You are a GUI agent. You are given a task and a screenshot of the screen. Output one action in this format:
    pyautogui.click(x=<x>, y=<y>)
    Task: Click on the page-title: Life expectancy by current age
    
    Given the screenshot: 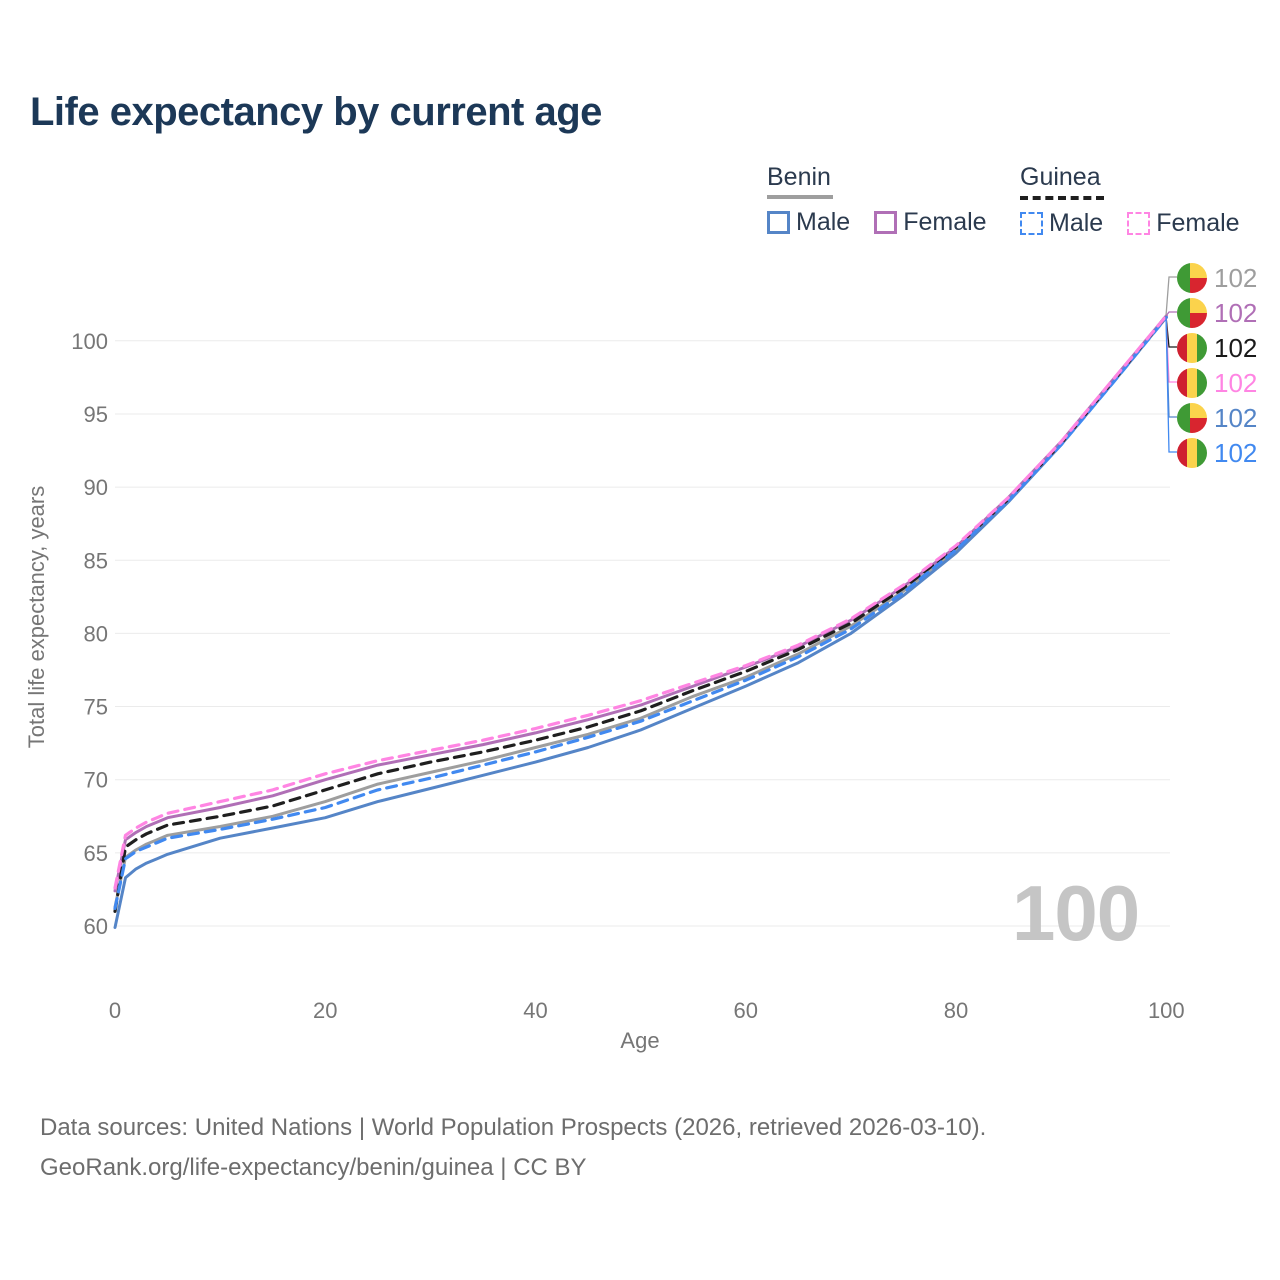 What is the action you would take?
    pyautogui.click(x=316, y=112)
    